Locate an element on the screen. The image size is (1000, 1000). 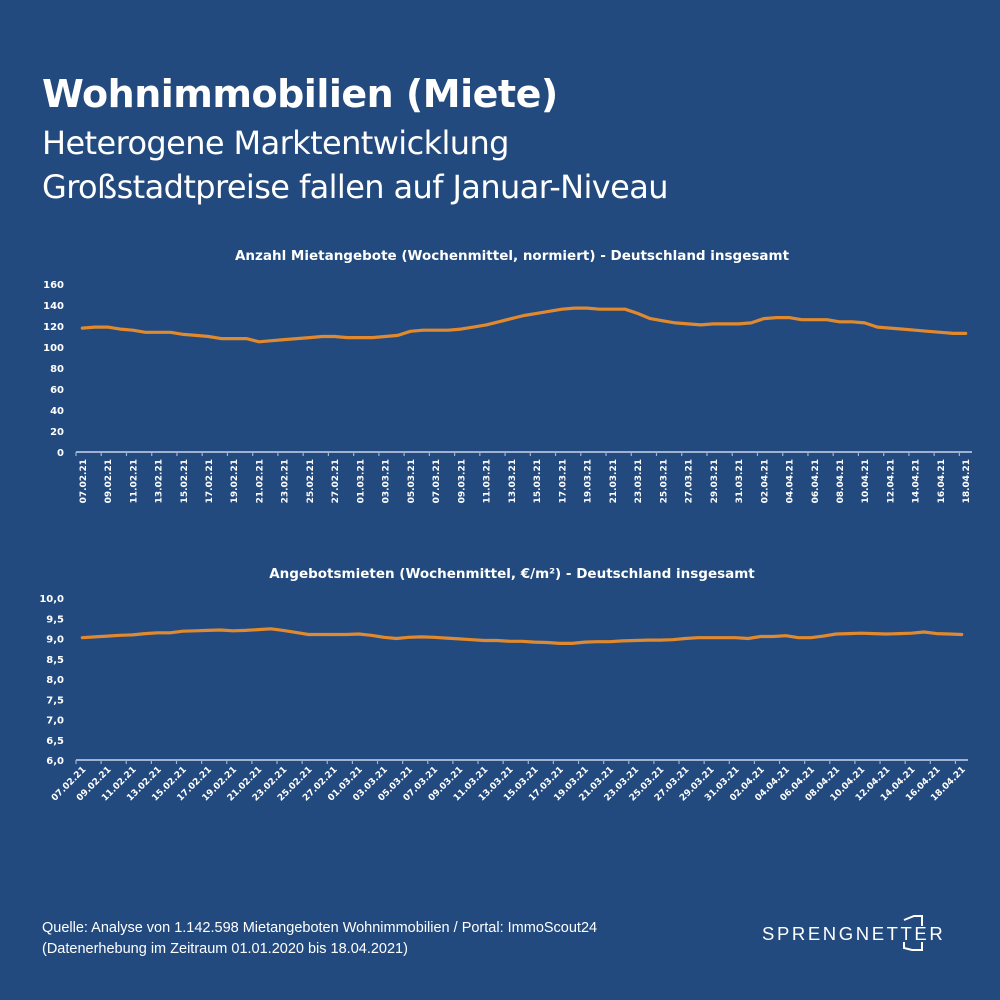
y-tick-label: 7,5 is located at coordinates (55, 700).